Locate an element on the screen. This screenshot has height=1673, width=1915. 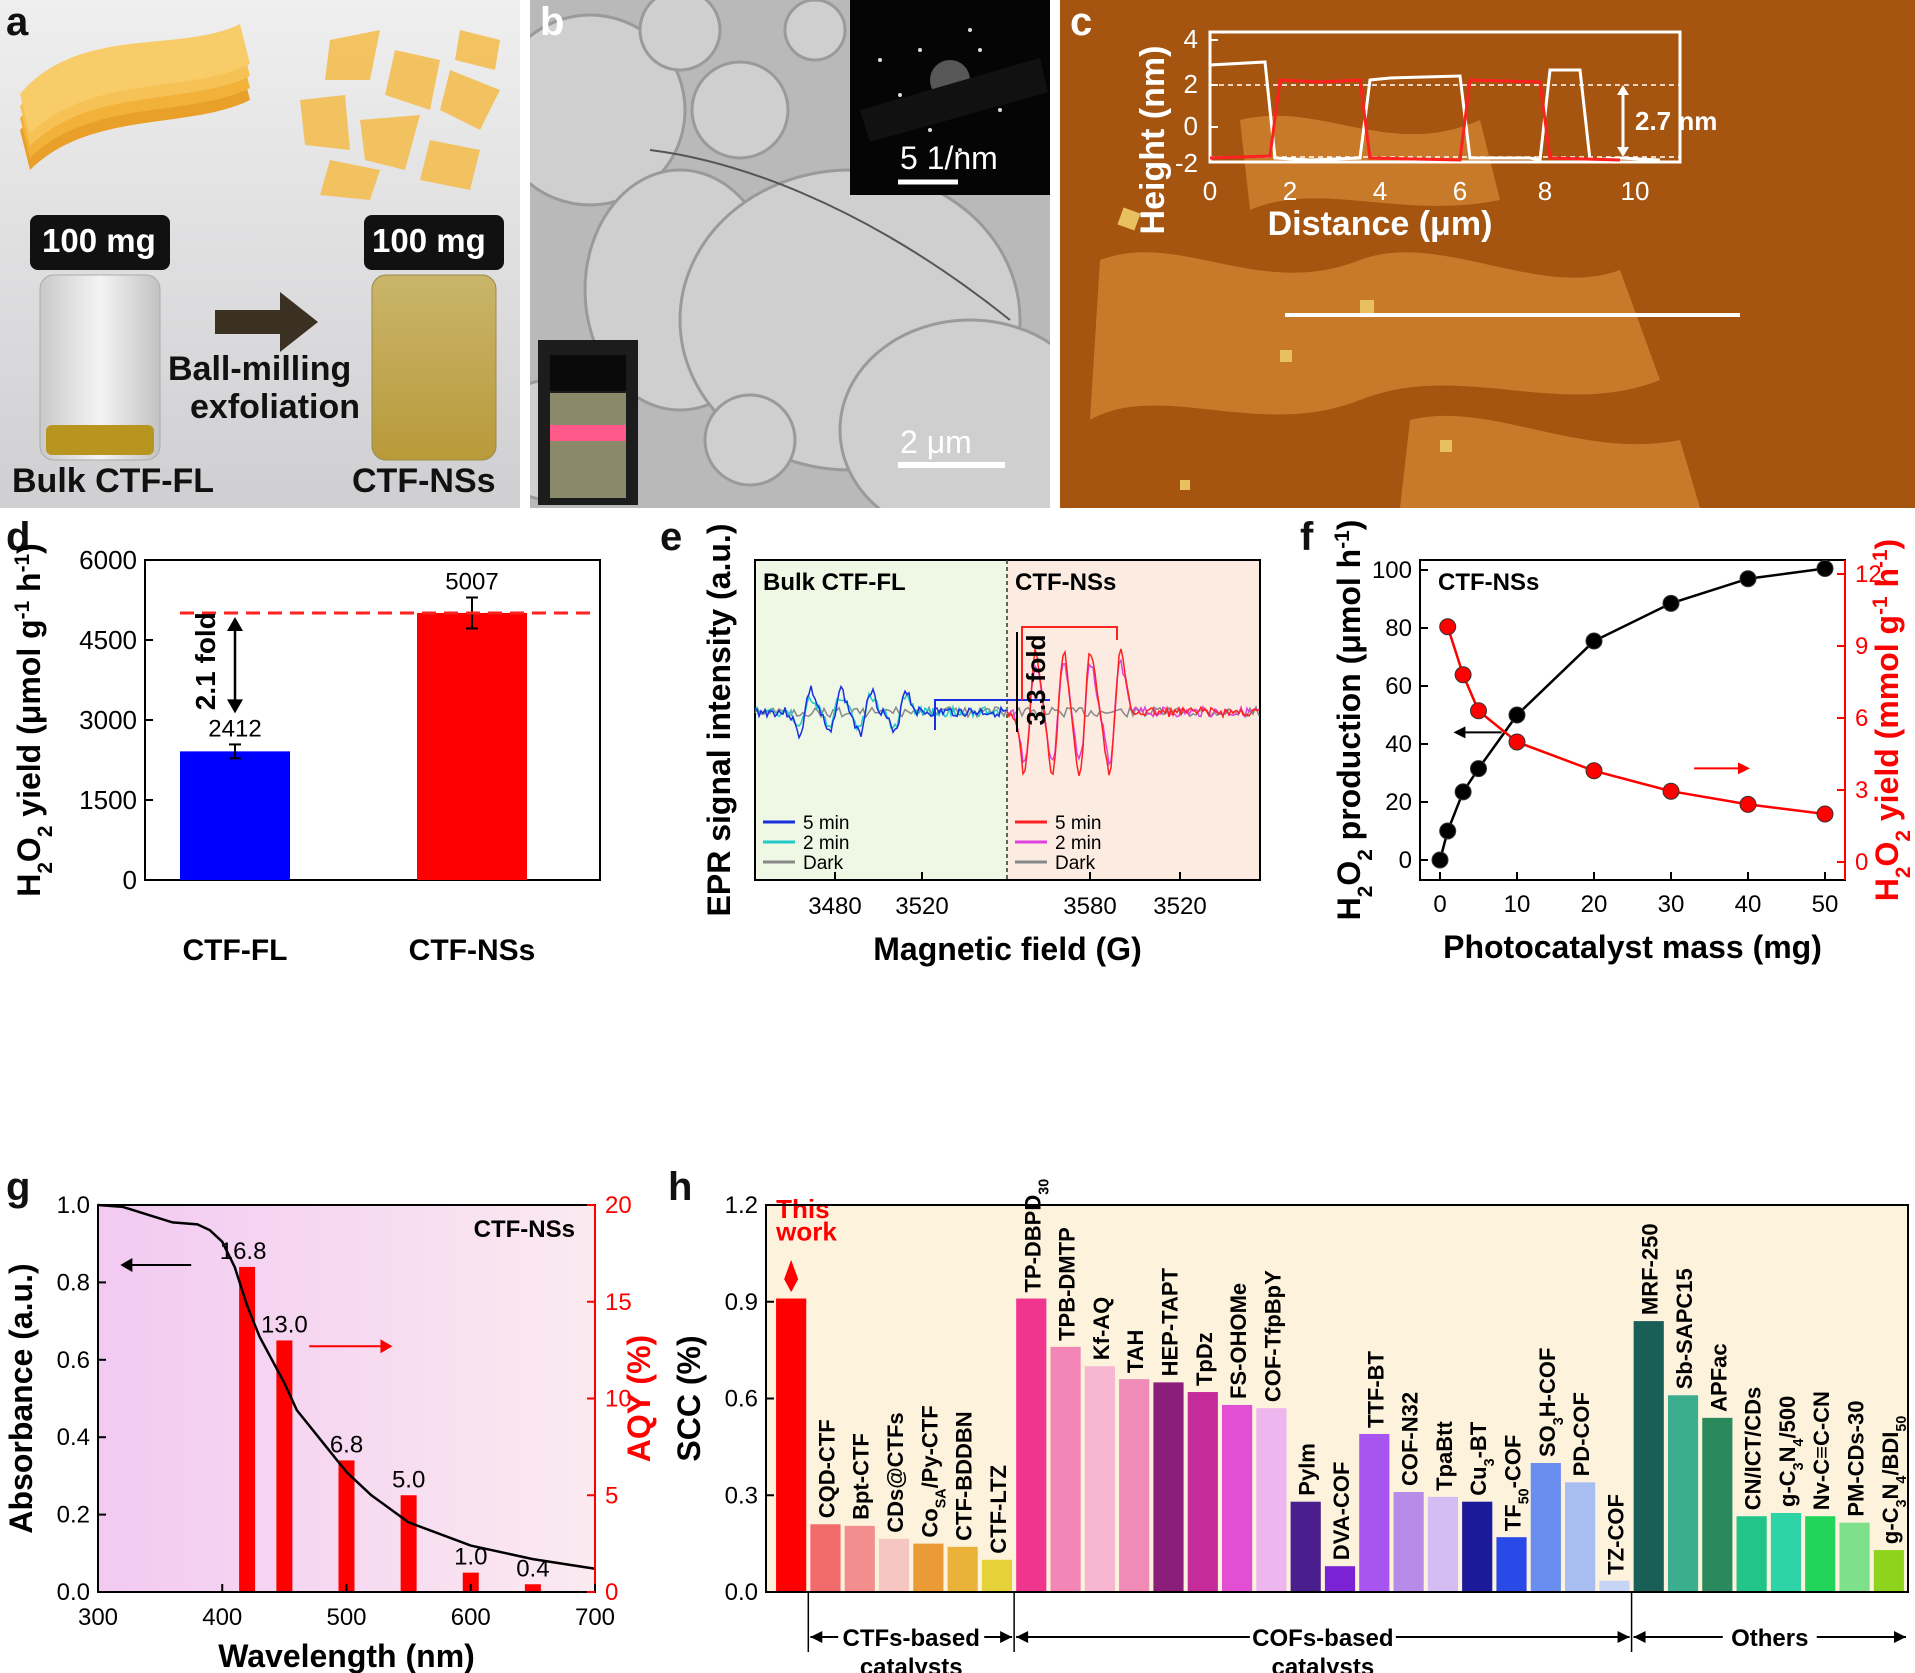
scc-bar-TP-DBPD30 is located at coordinates (1031, 1445).